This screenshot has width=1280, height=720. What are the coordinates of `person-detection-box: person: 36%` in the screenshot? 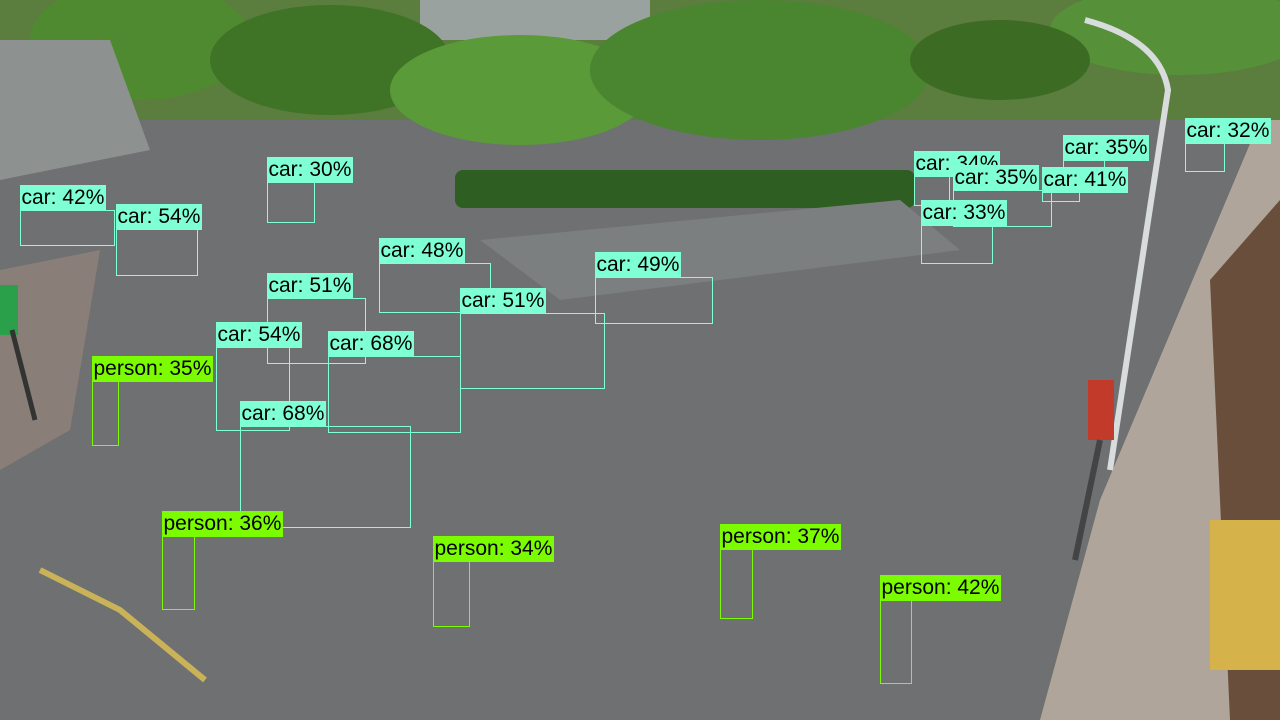 It's located at (222, 560).